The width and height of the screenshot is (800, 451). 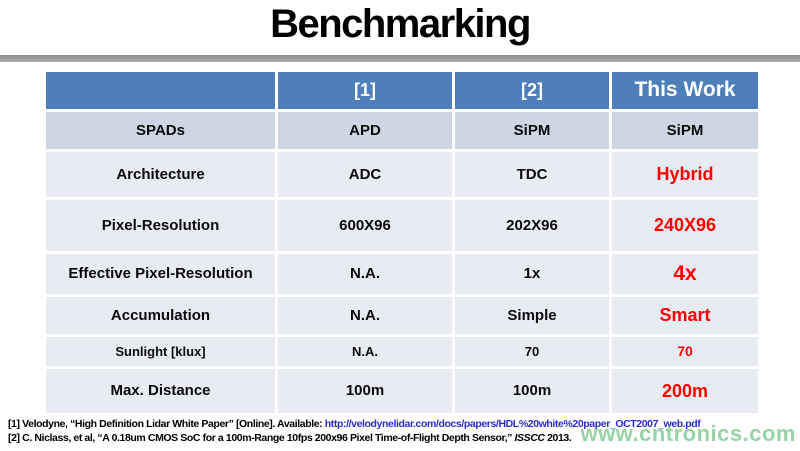 What do you see at coordinates (160, 225) in the screenshot?
I see `row-label-pixel-resolution: Pixel-Resolution` at bounding box center [160, 225].